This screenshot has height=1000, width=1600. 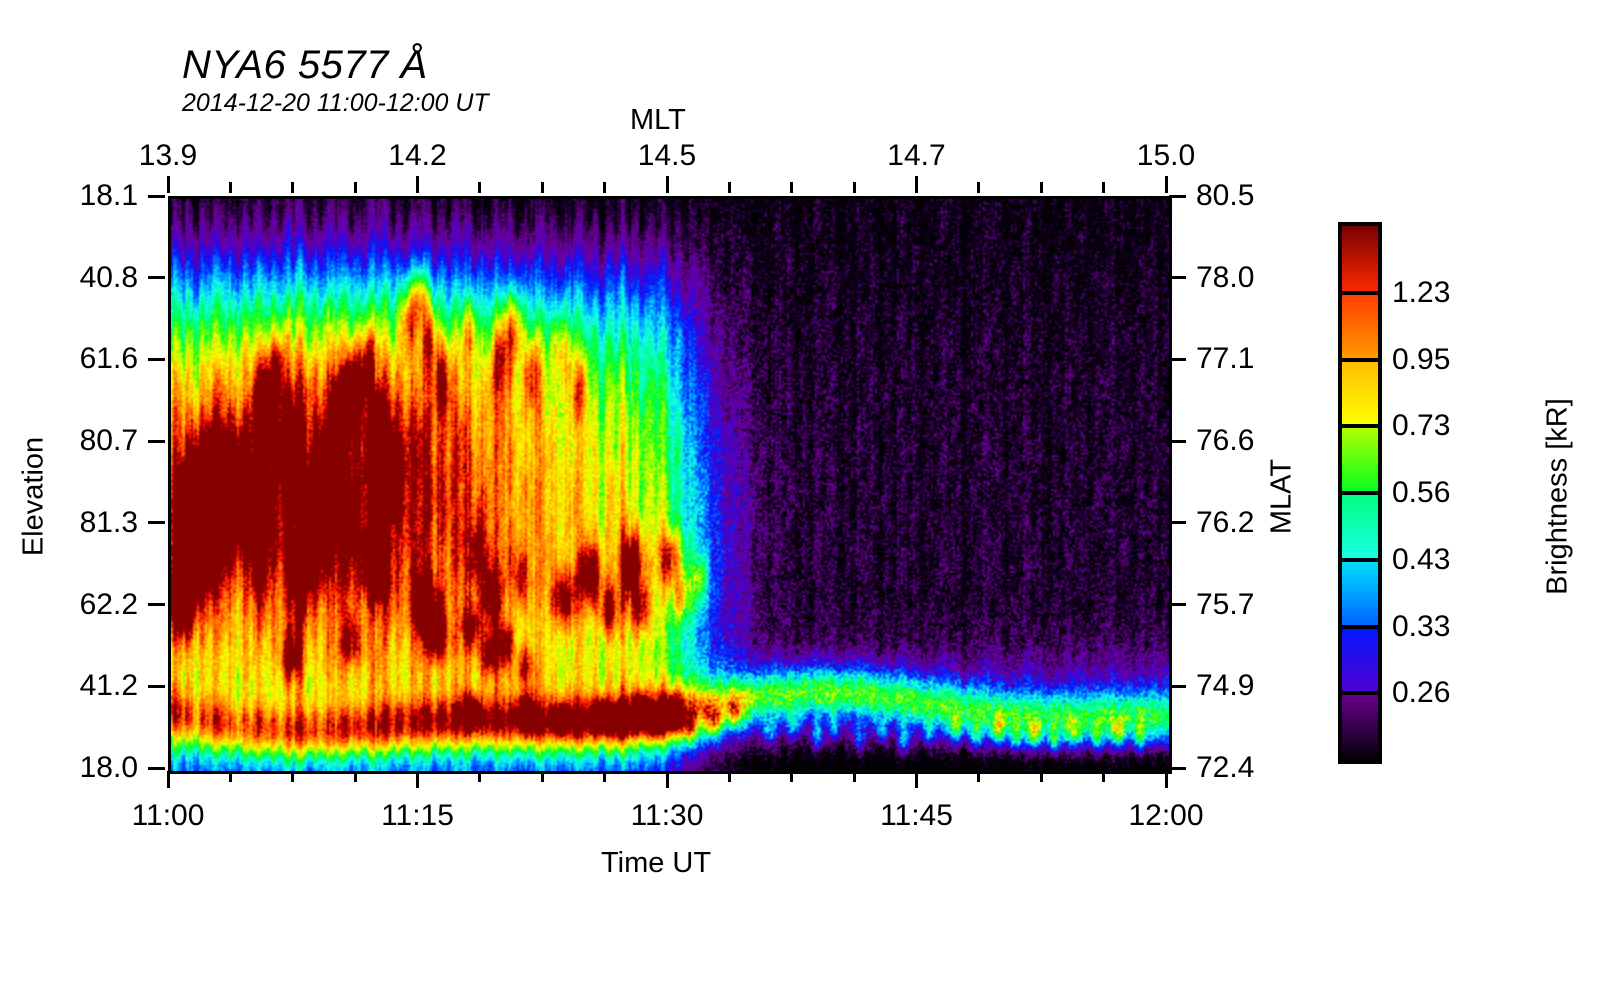 What do you see at coordinates (1281, 496) in the screenshot?
I see `right-axis-title: MLAT` at bounding box center [1281, 496].